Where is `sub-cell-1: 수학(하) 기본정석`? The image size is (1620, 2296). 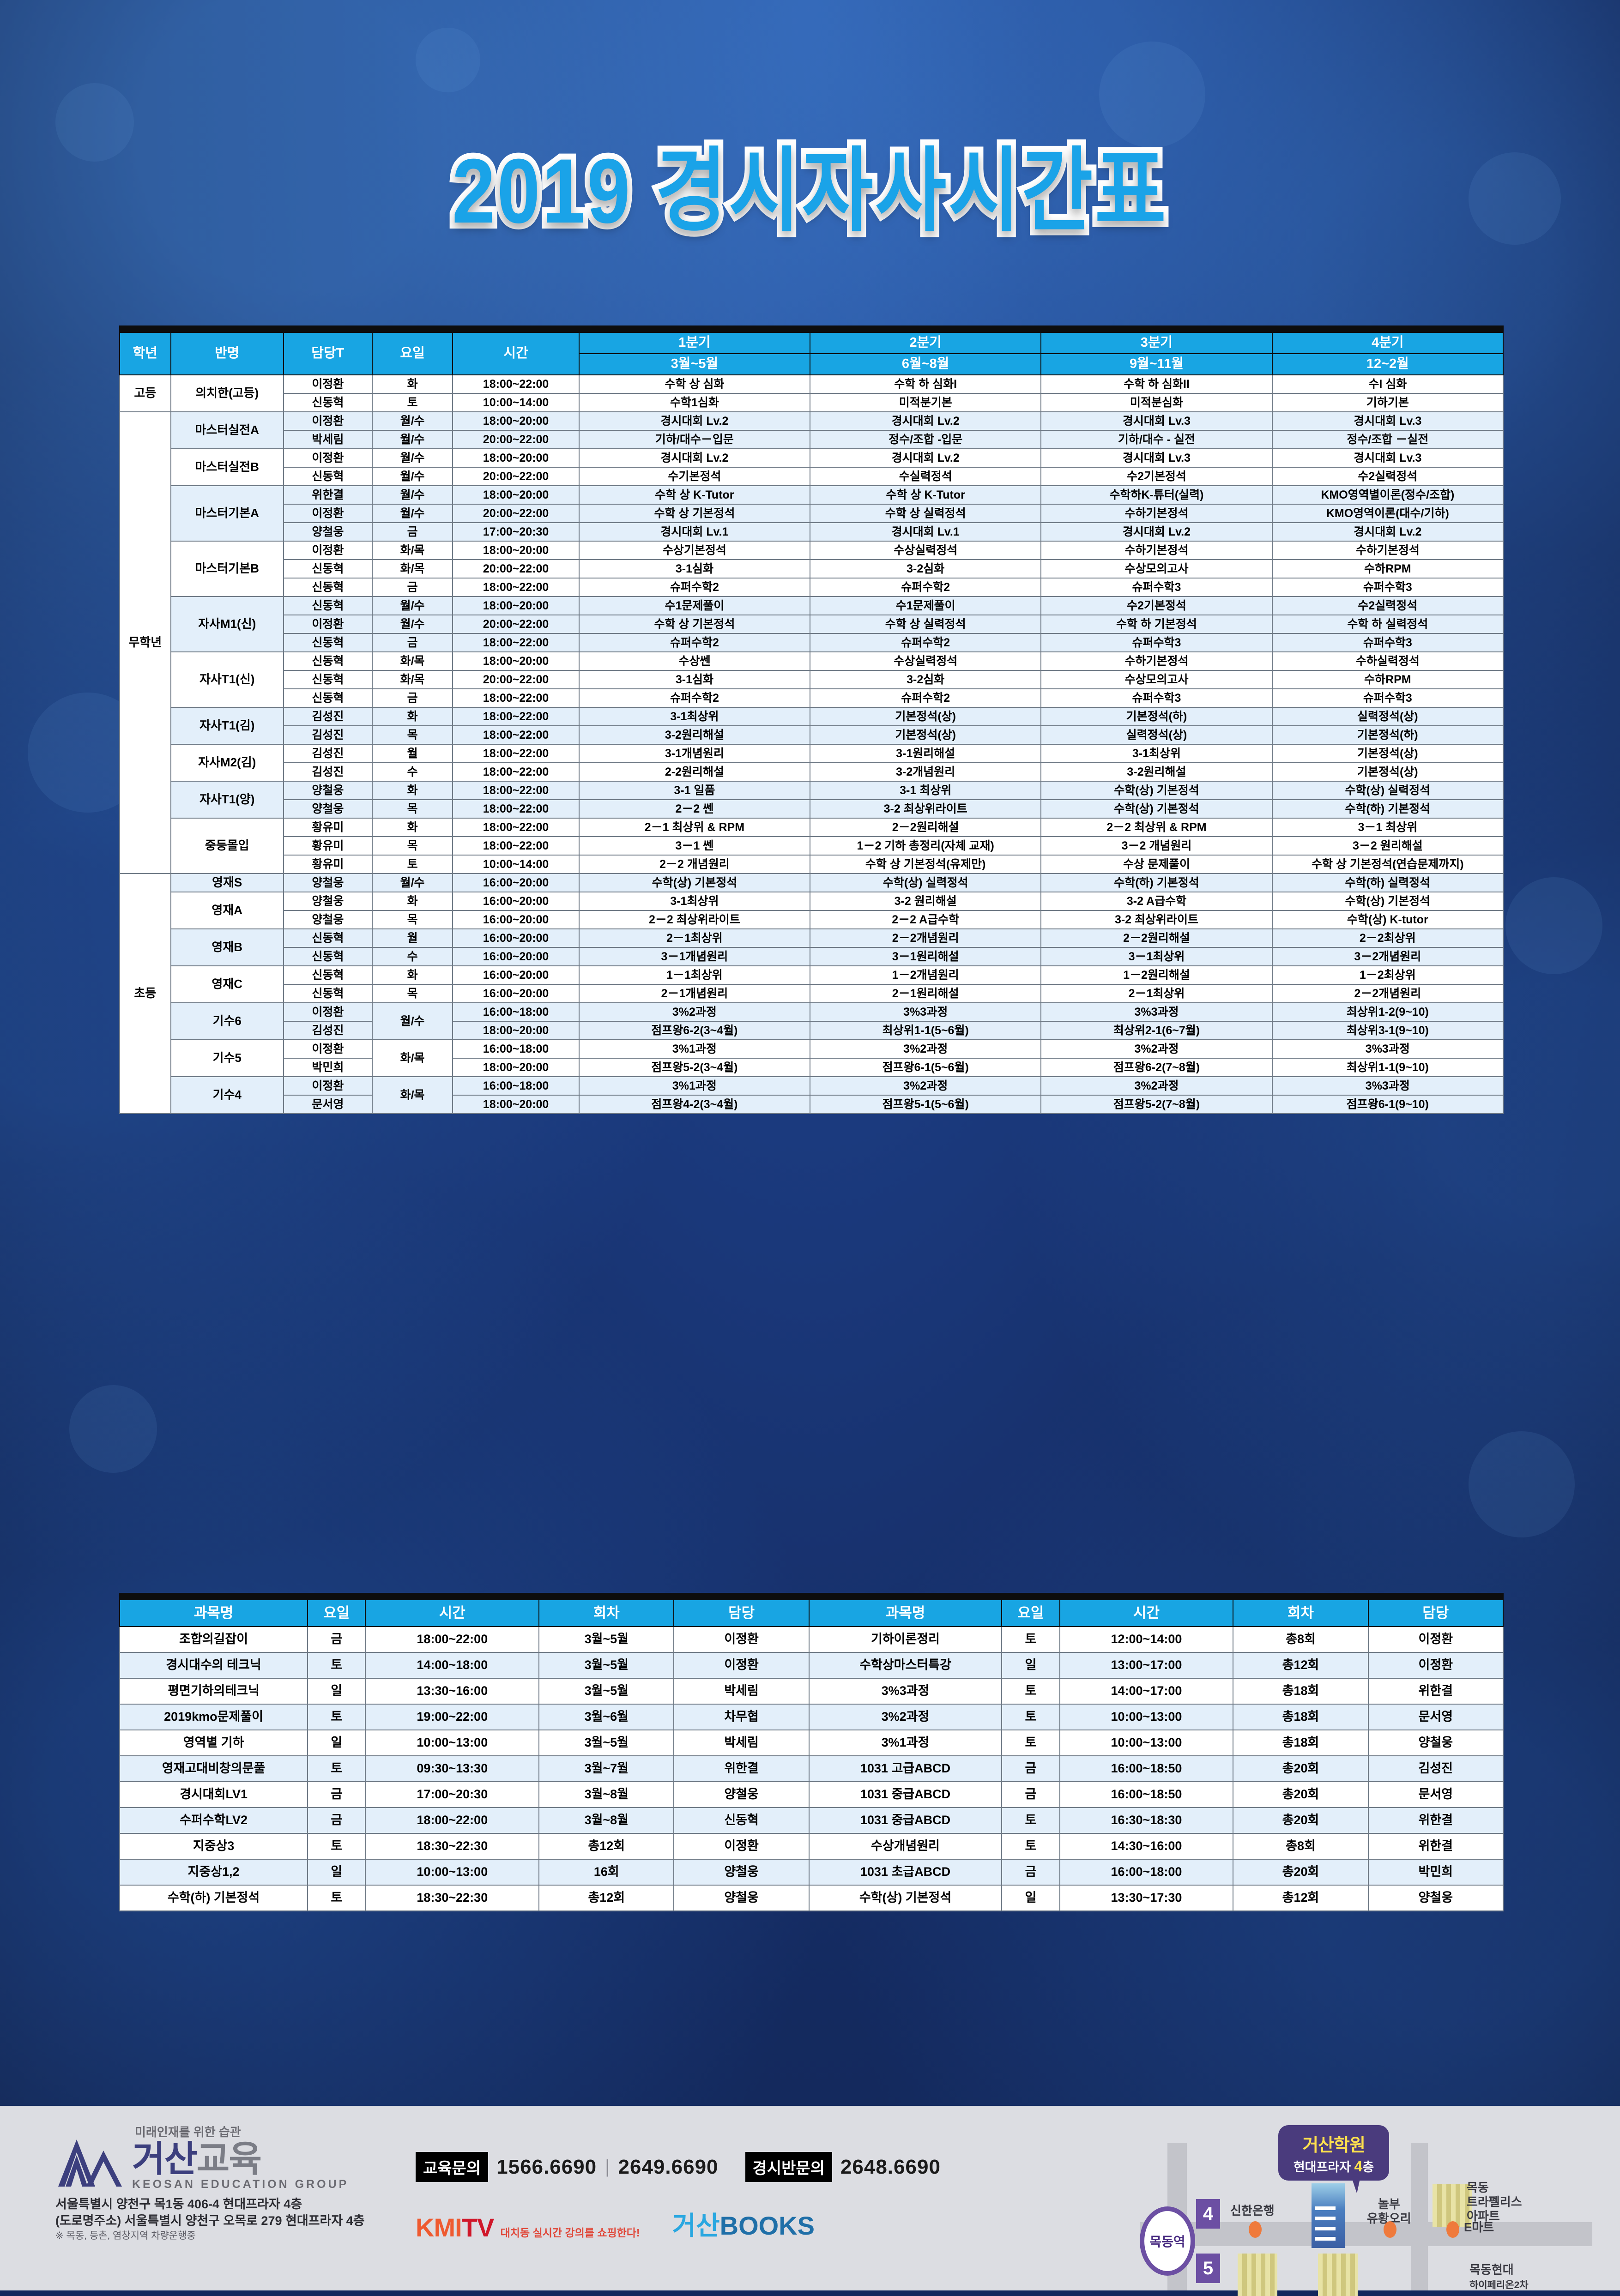 sub-cell-1: 수학(하) 기본정석 is located at coordinates (214, 1898).